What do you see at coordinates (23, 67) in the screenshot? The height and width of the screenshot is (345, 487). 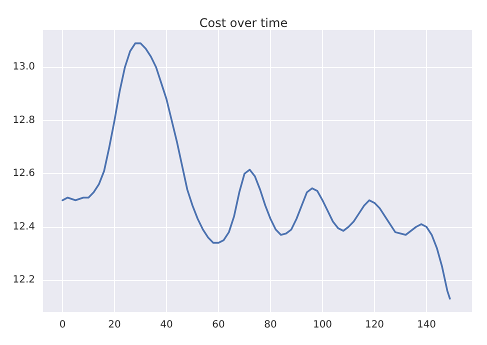 I see `y-tick-label: 13.0` at bounding box center [23, 67].